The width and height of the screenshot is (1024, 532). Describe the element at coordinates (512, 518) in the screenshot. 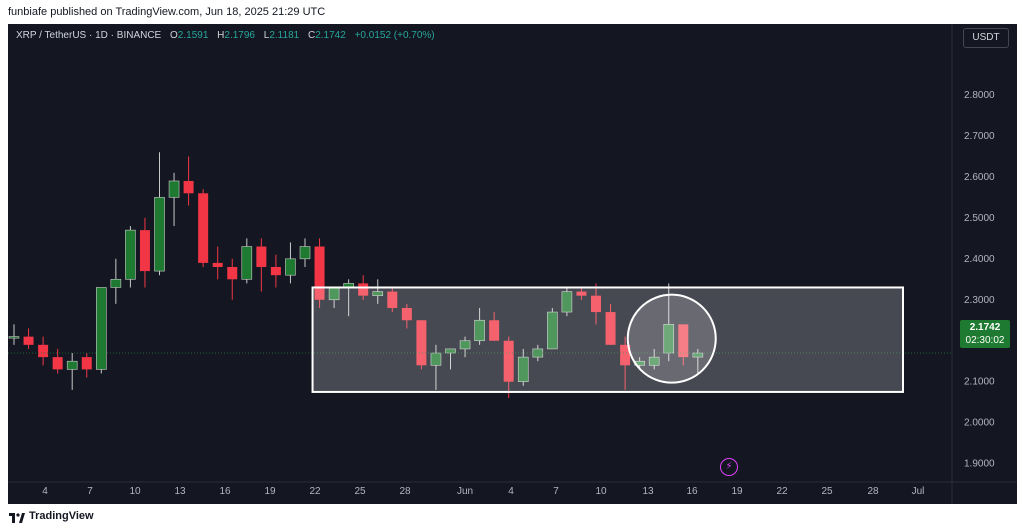

I see `footer-bar: TradingView` at that location.